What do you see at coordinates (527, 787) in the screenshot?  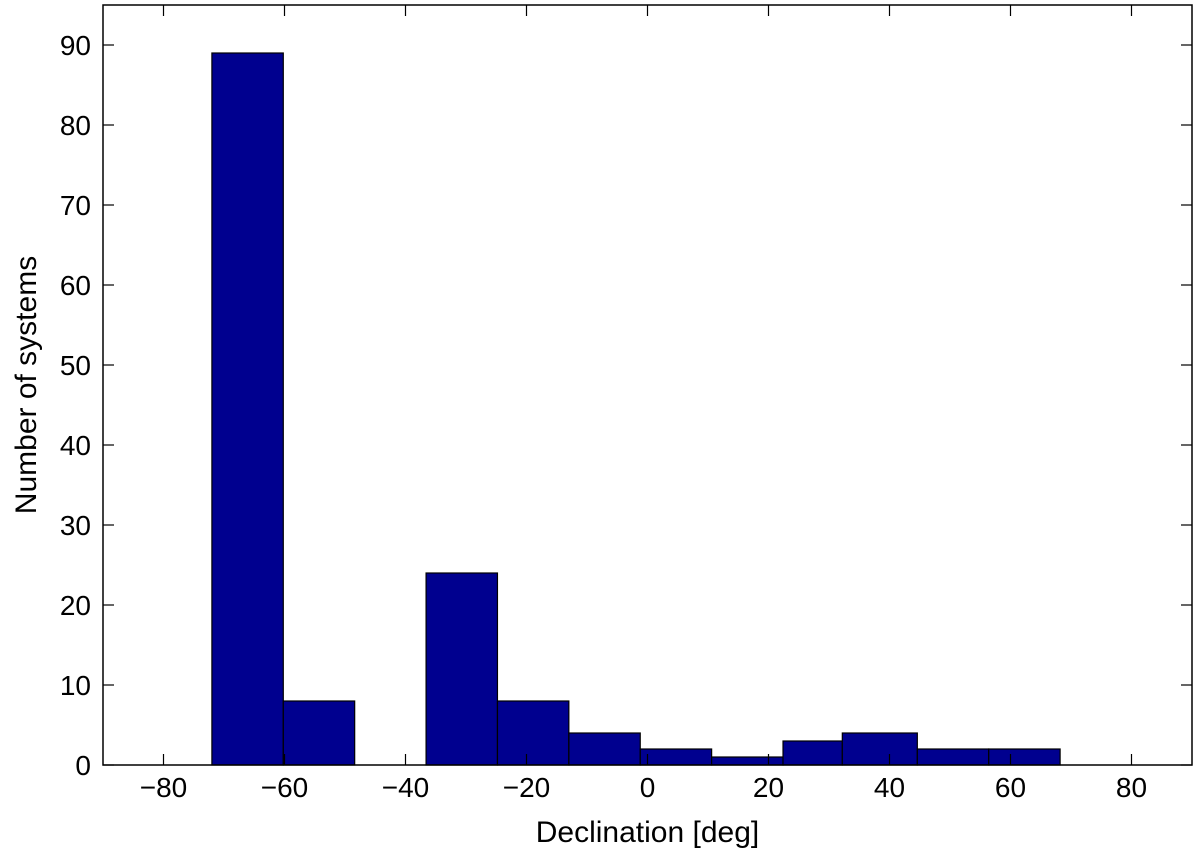 I see `x-tick-label-3: −20` at bounding box center [527, 787].